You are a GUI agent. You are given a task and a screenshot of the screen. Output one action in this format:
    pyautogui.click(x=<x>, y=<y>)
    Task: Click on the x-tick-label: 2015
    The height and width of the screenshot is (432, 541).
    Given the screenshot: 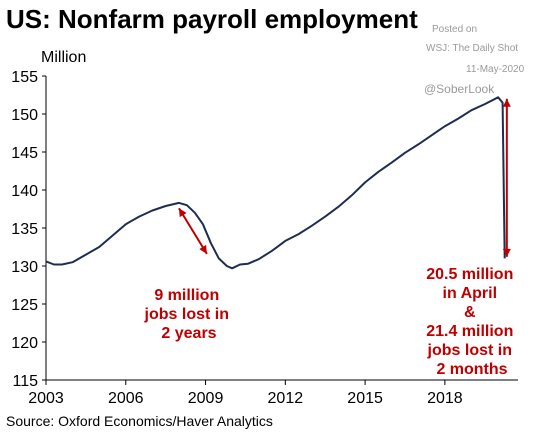 What is the action you would take?
    pyautogui.click(x=365, y=398)
    